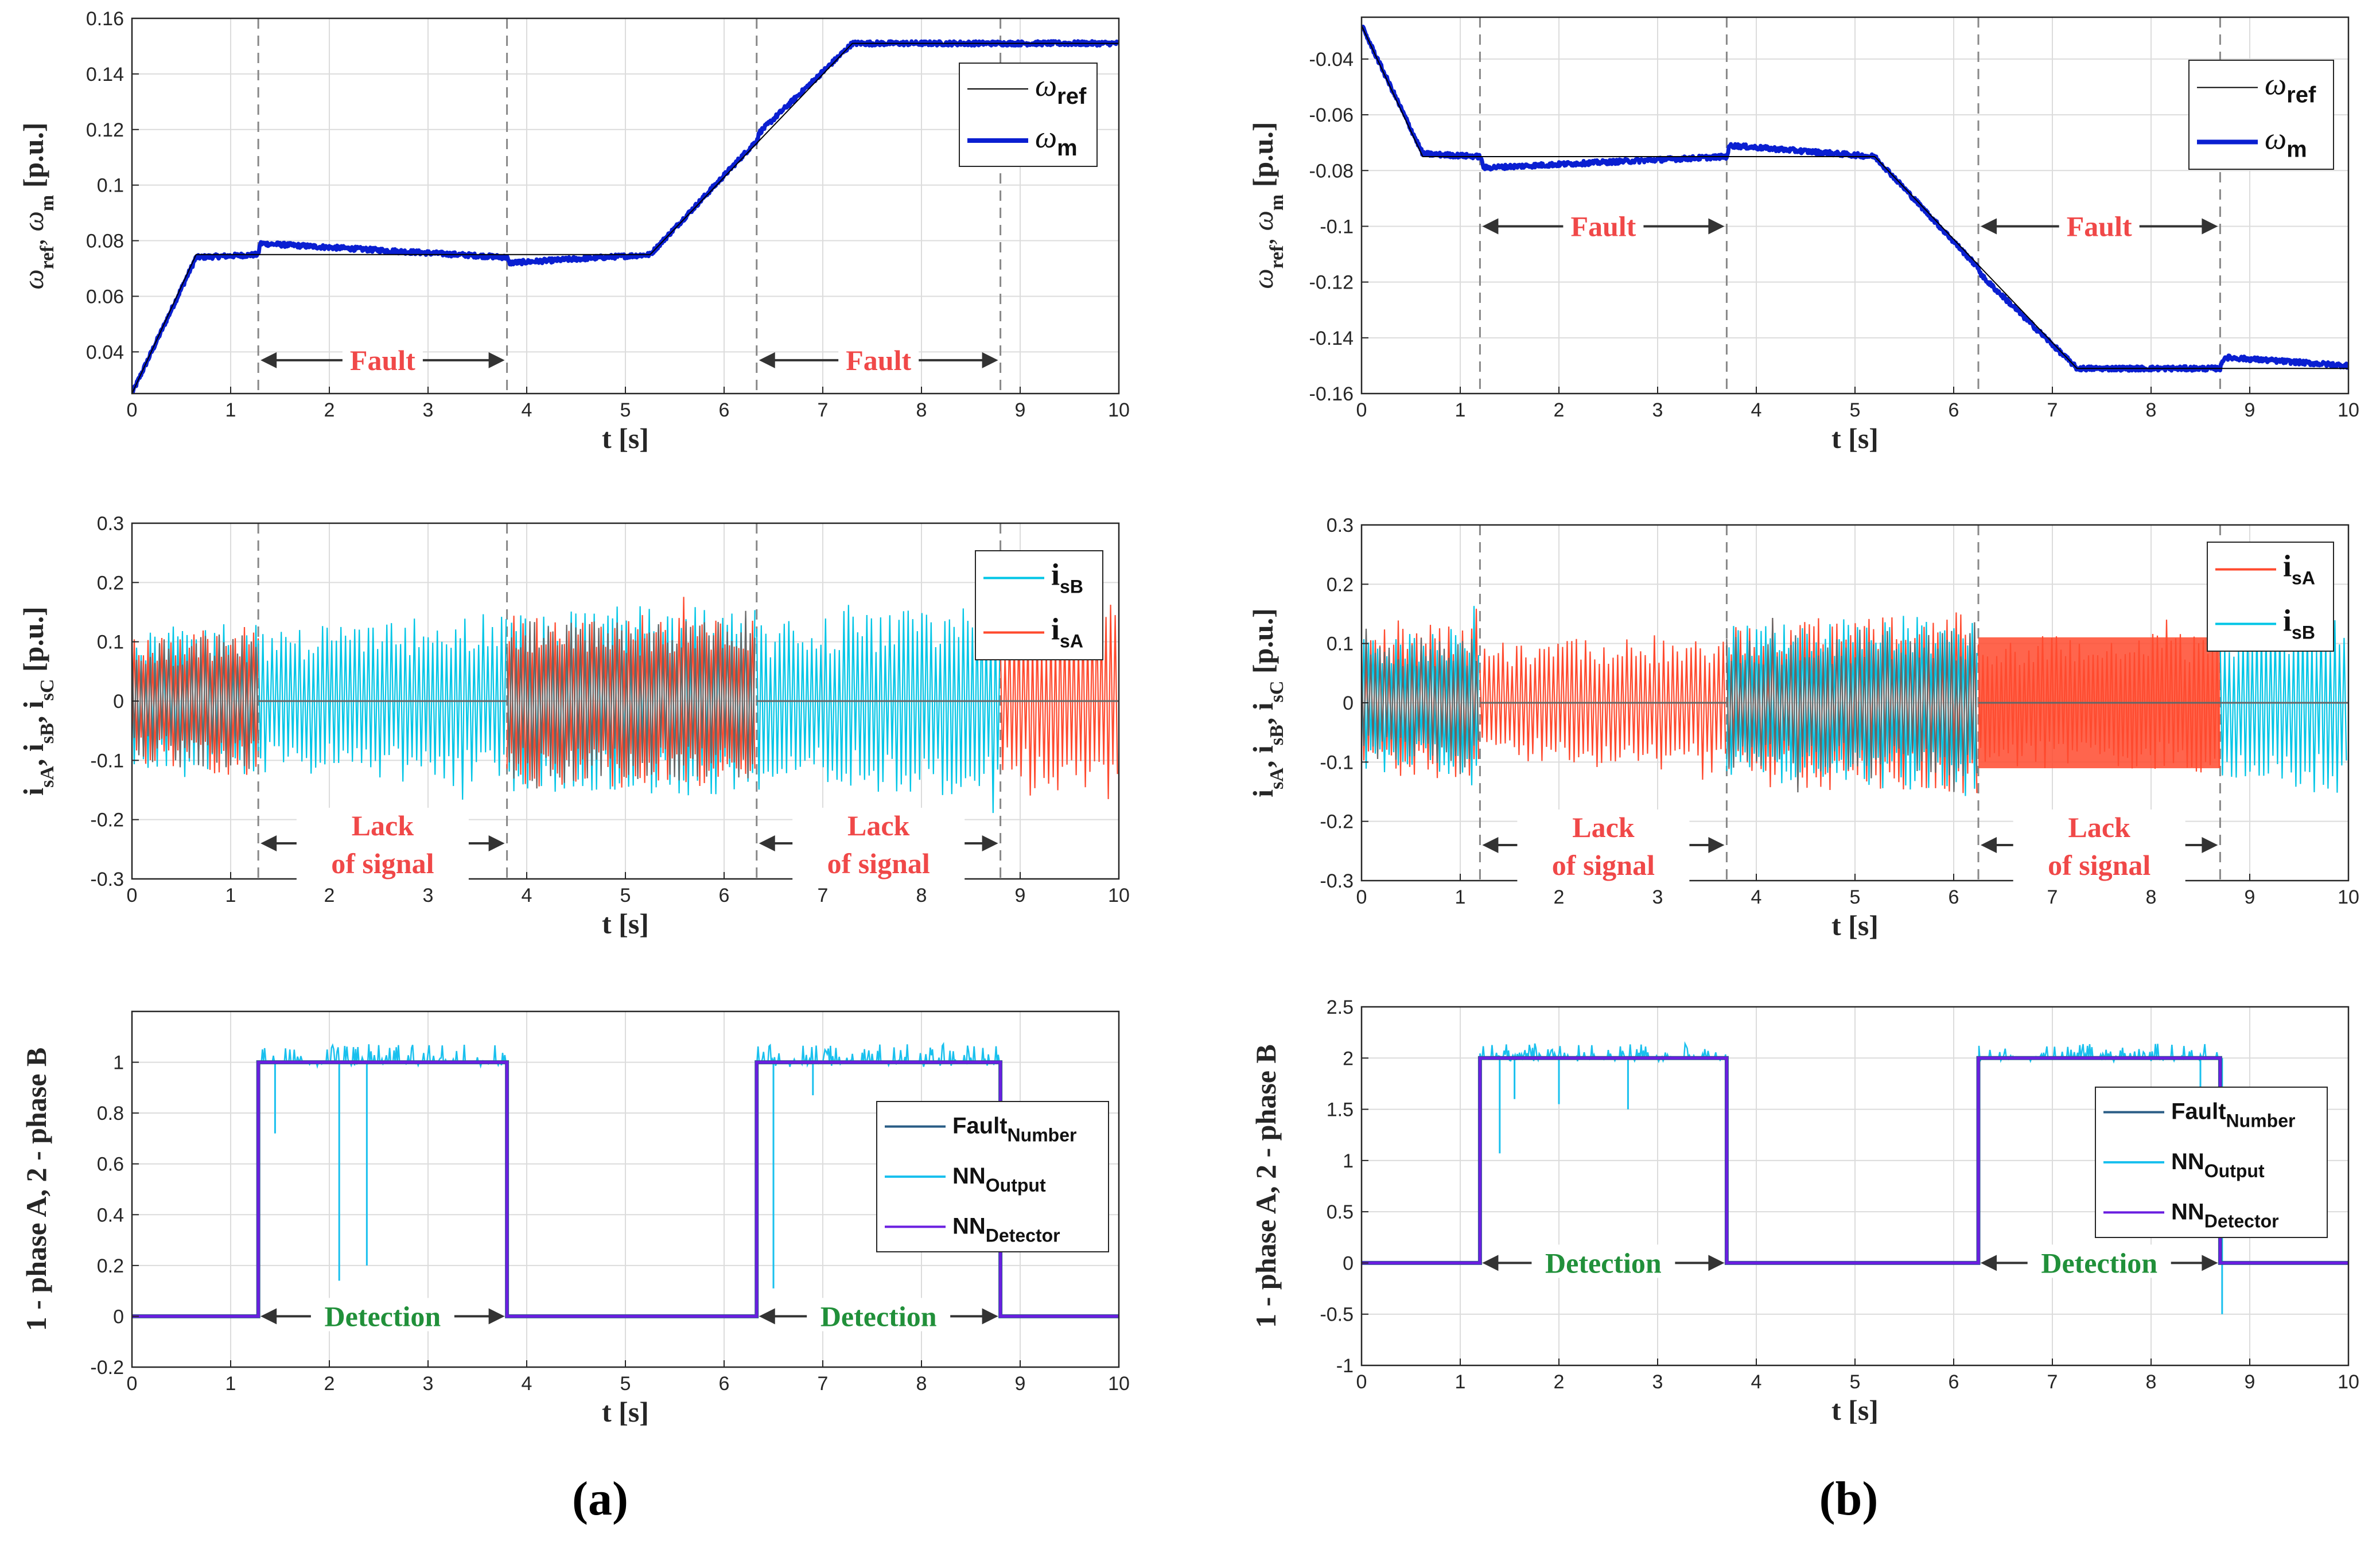 Image resolution: width=2380 pixels, height=1553 pixels. Describe the element at coordinates (105, 297) in the screenshot. I see `y-tick-label: 0.06` at that location.